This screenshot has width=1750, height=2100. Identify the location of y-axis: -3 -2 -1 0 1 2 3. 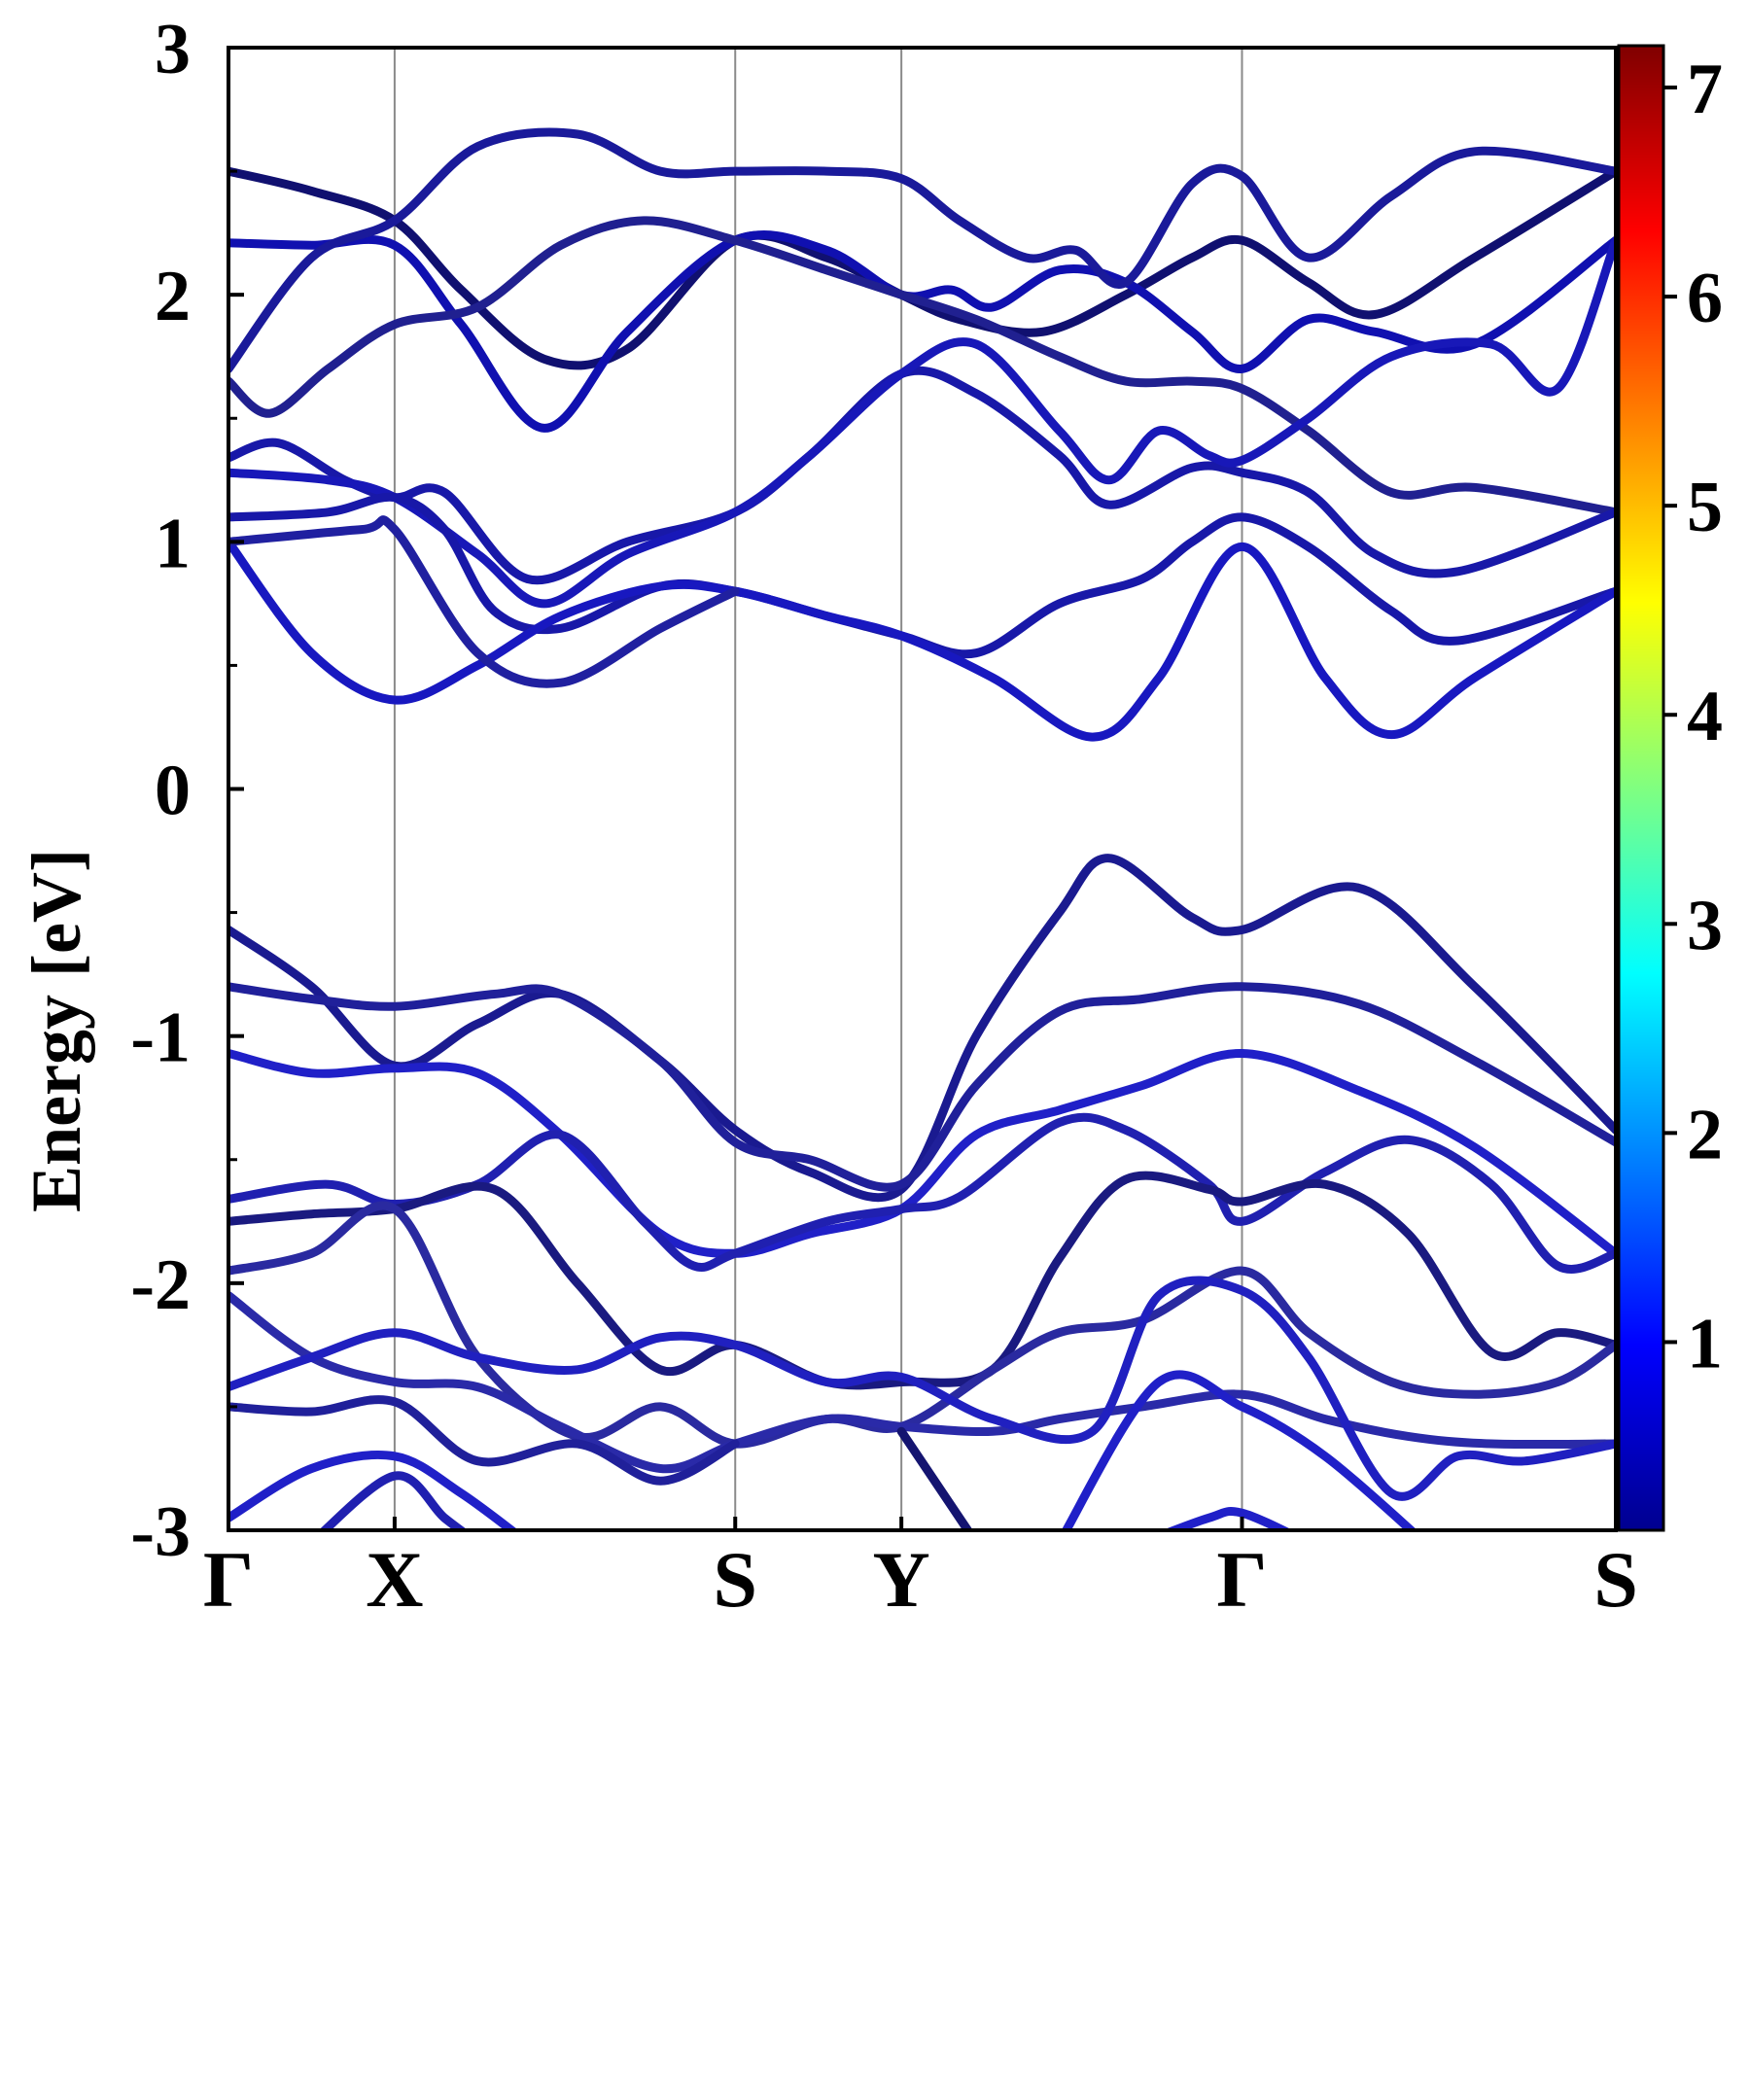
(187, 791).